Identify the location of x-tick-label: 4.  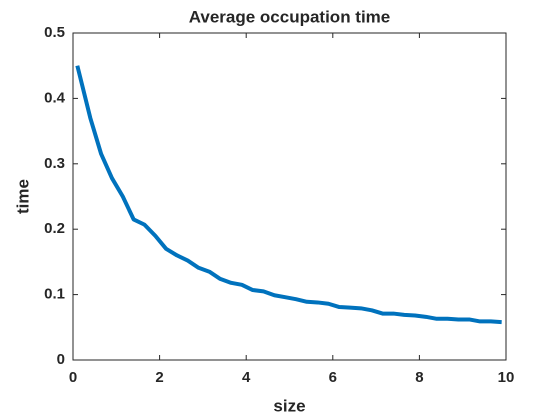
(246, 377).